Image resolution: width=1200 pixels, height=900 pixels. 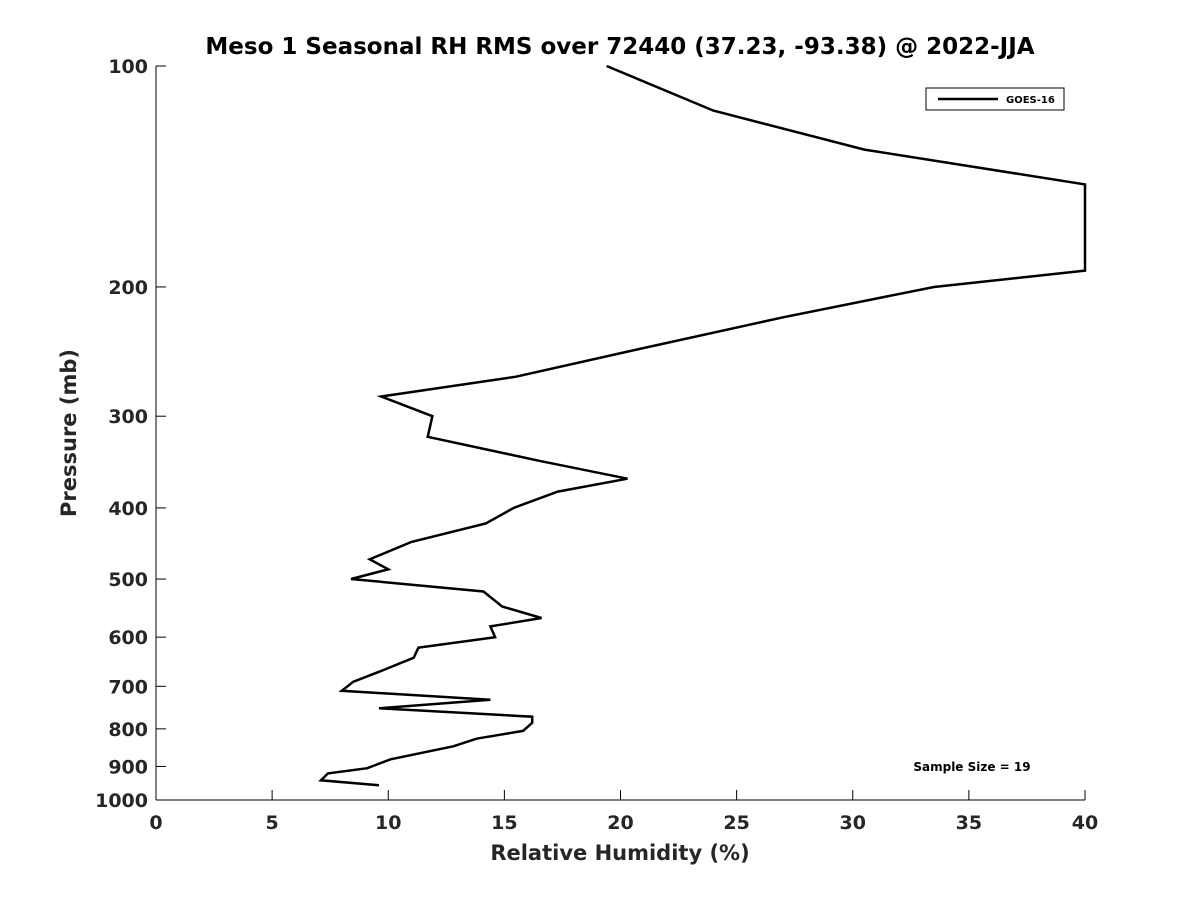 I want to click on x-tick-label: 30, so click(x=853, y=823).